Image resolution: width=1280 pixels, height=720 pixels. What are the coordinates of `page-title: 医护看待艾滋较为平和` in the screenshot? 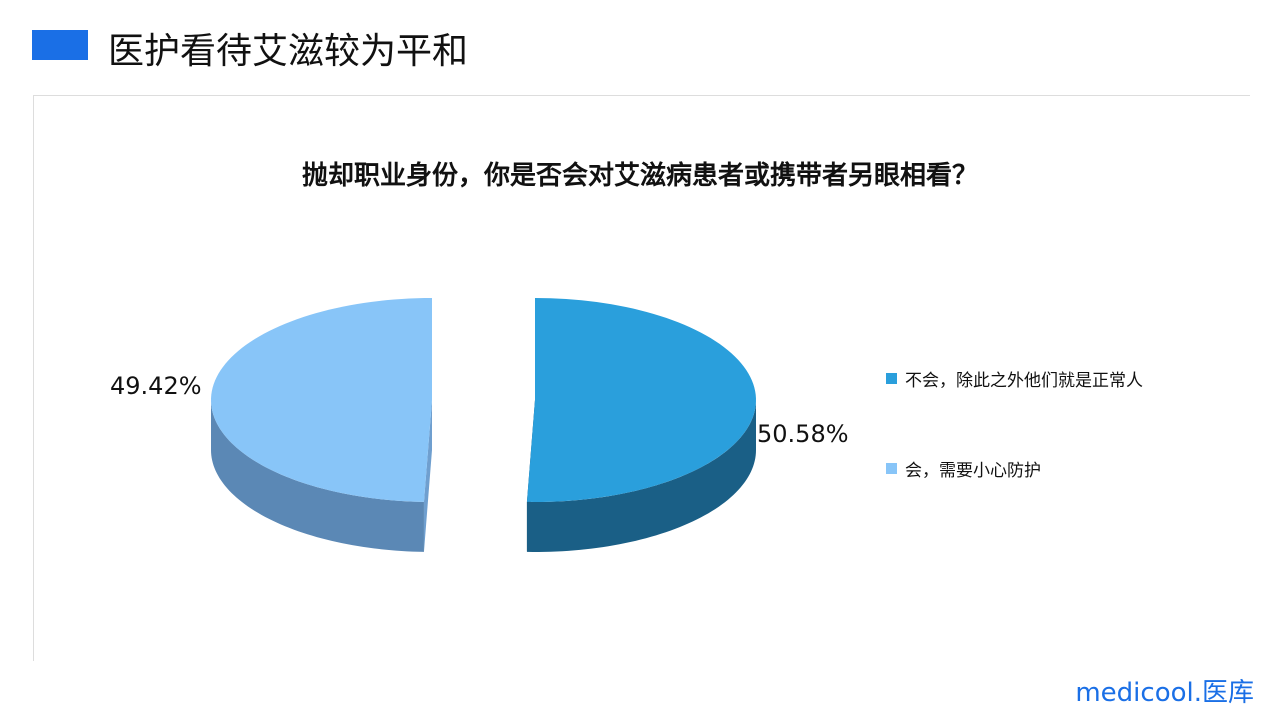 It's located at (288, 51).